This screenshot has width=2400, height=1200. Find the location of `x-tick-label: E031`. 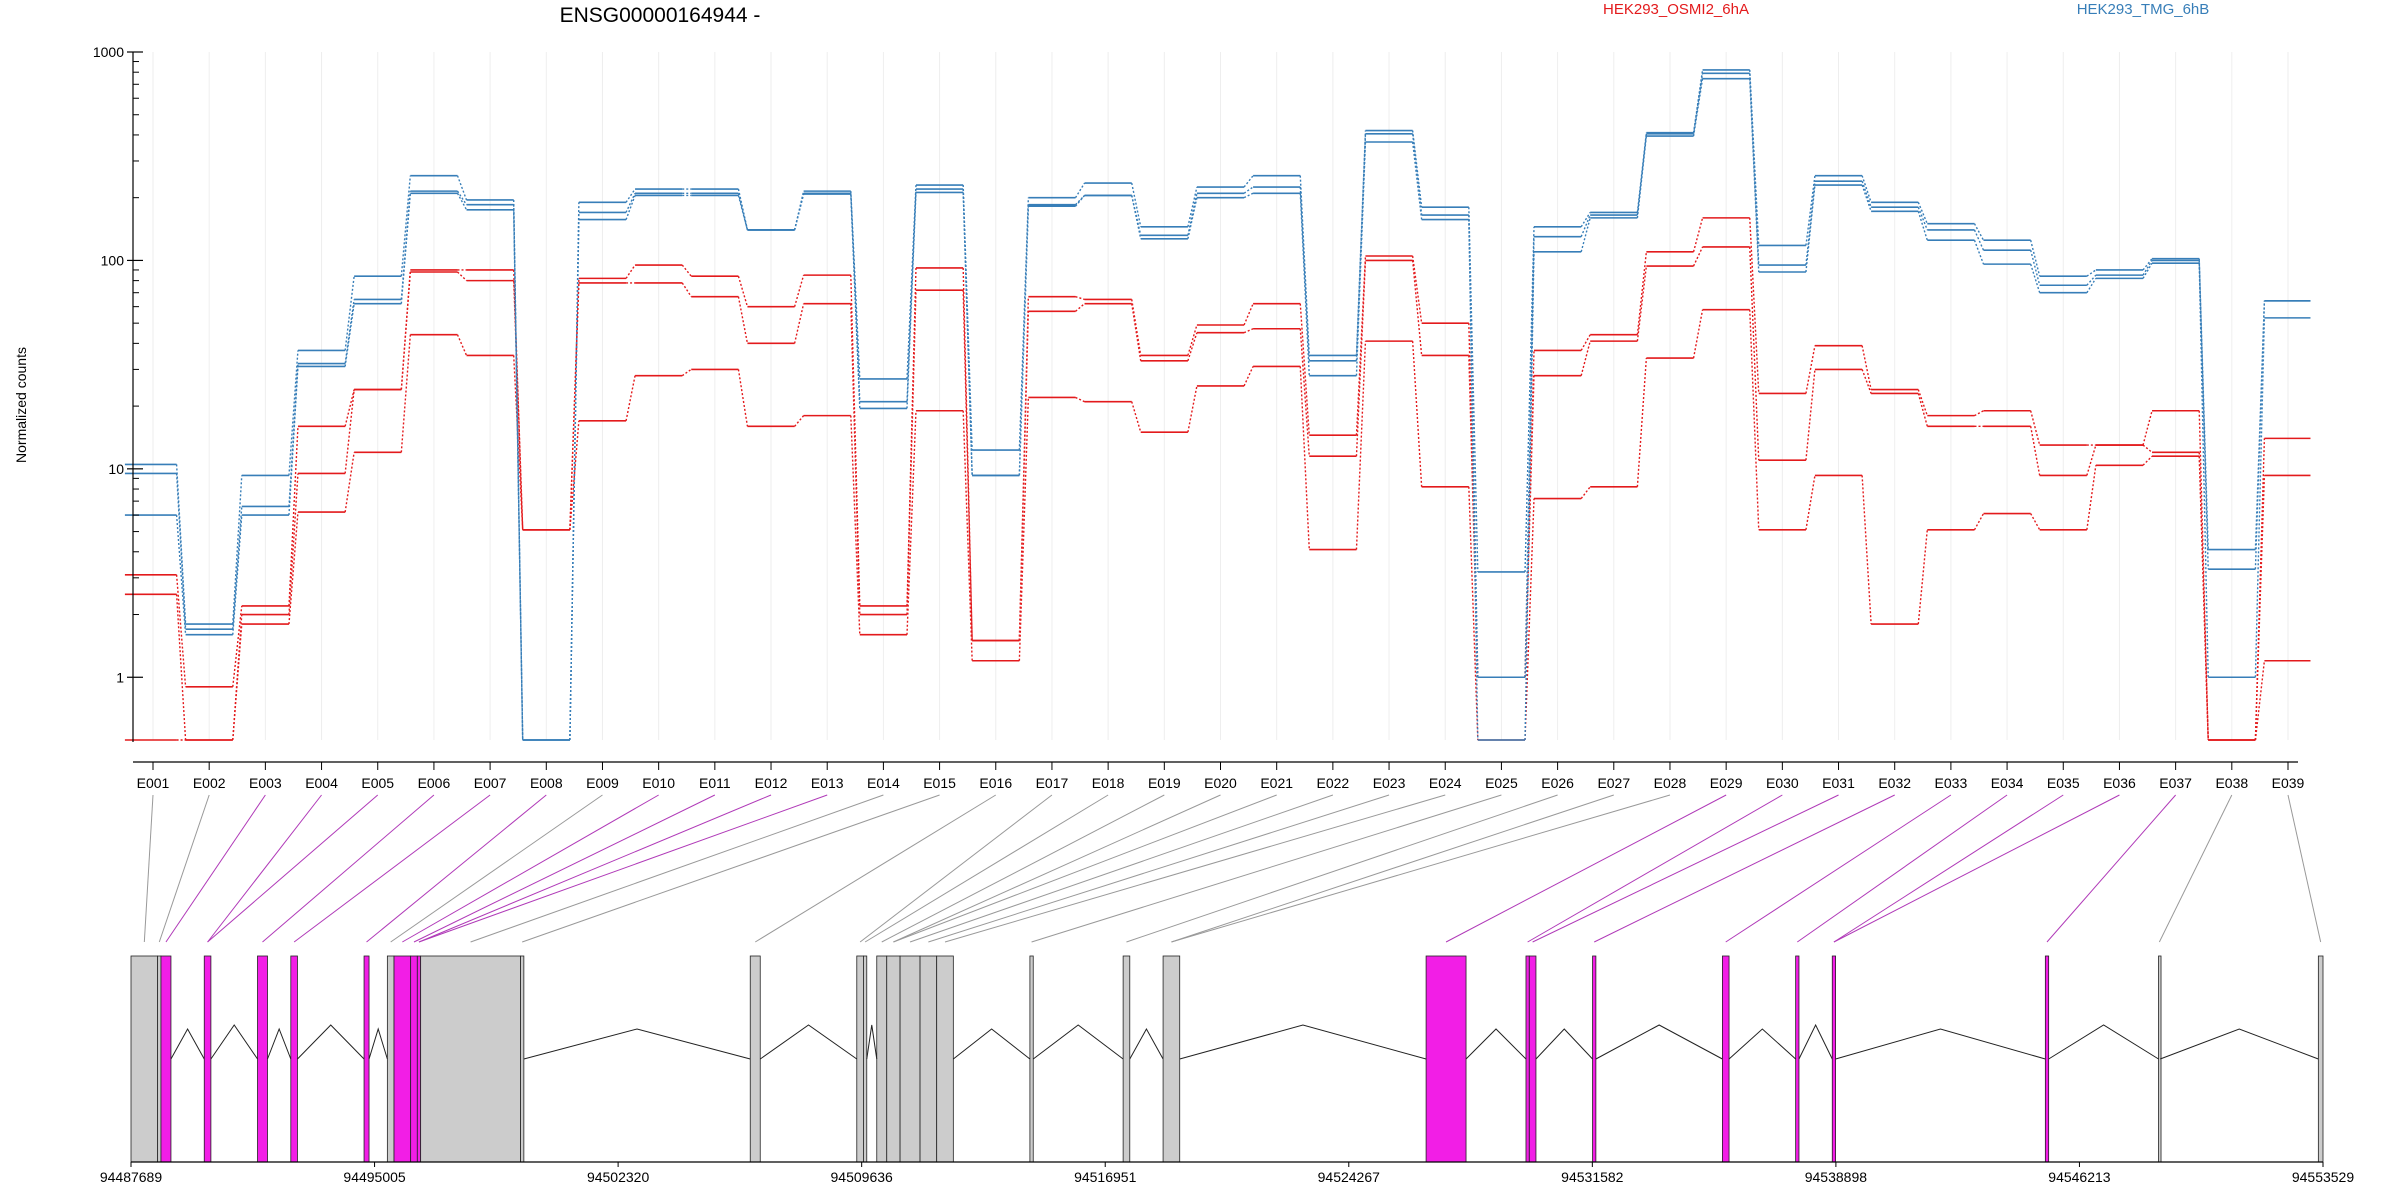

x-tick-label: E031 is located at coordinates (1838, 783).